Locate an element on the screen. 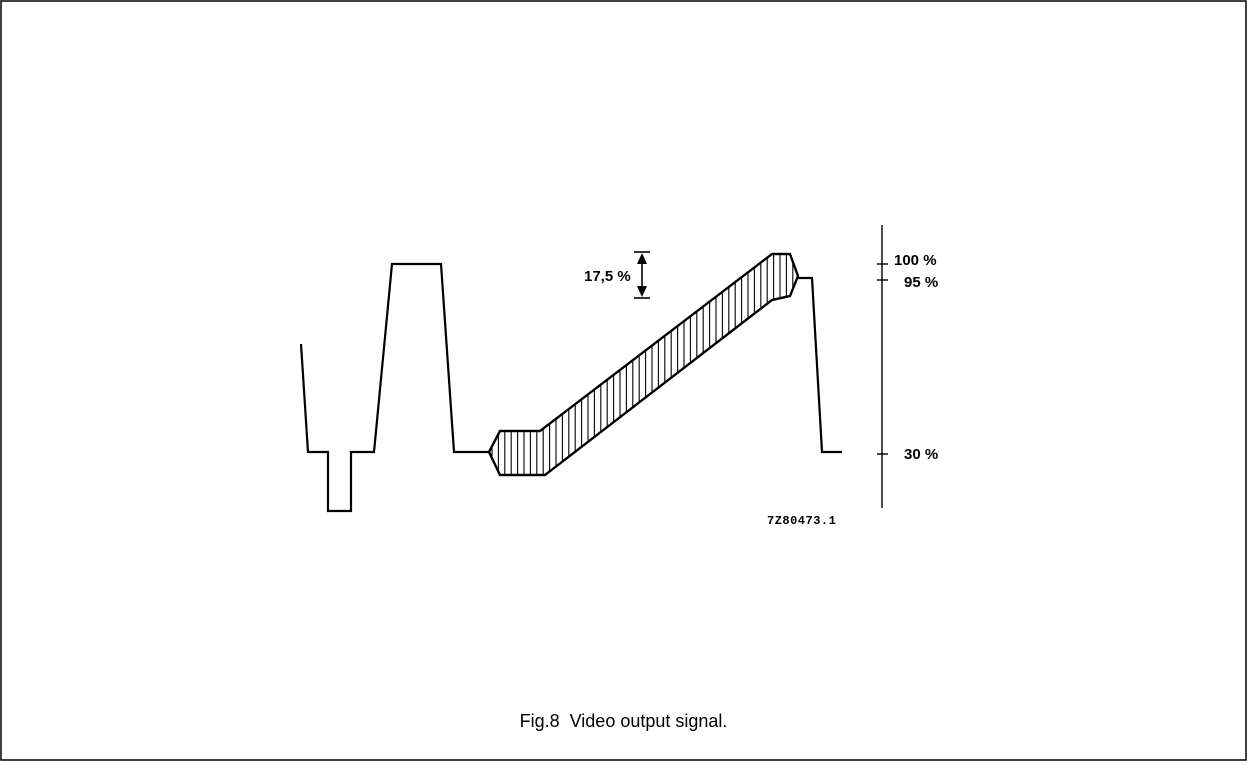 The width and height of the screenshot is (1247, 761). level-scale is located at coordinates (882, 366).